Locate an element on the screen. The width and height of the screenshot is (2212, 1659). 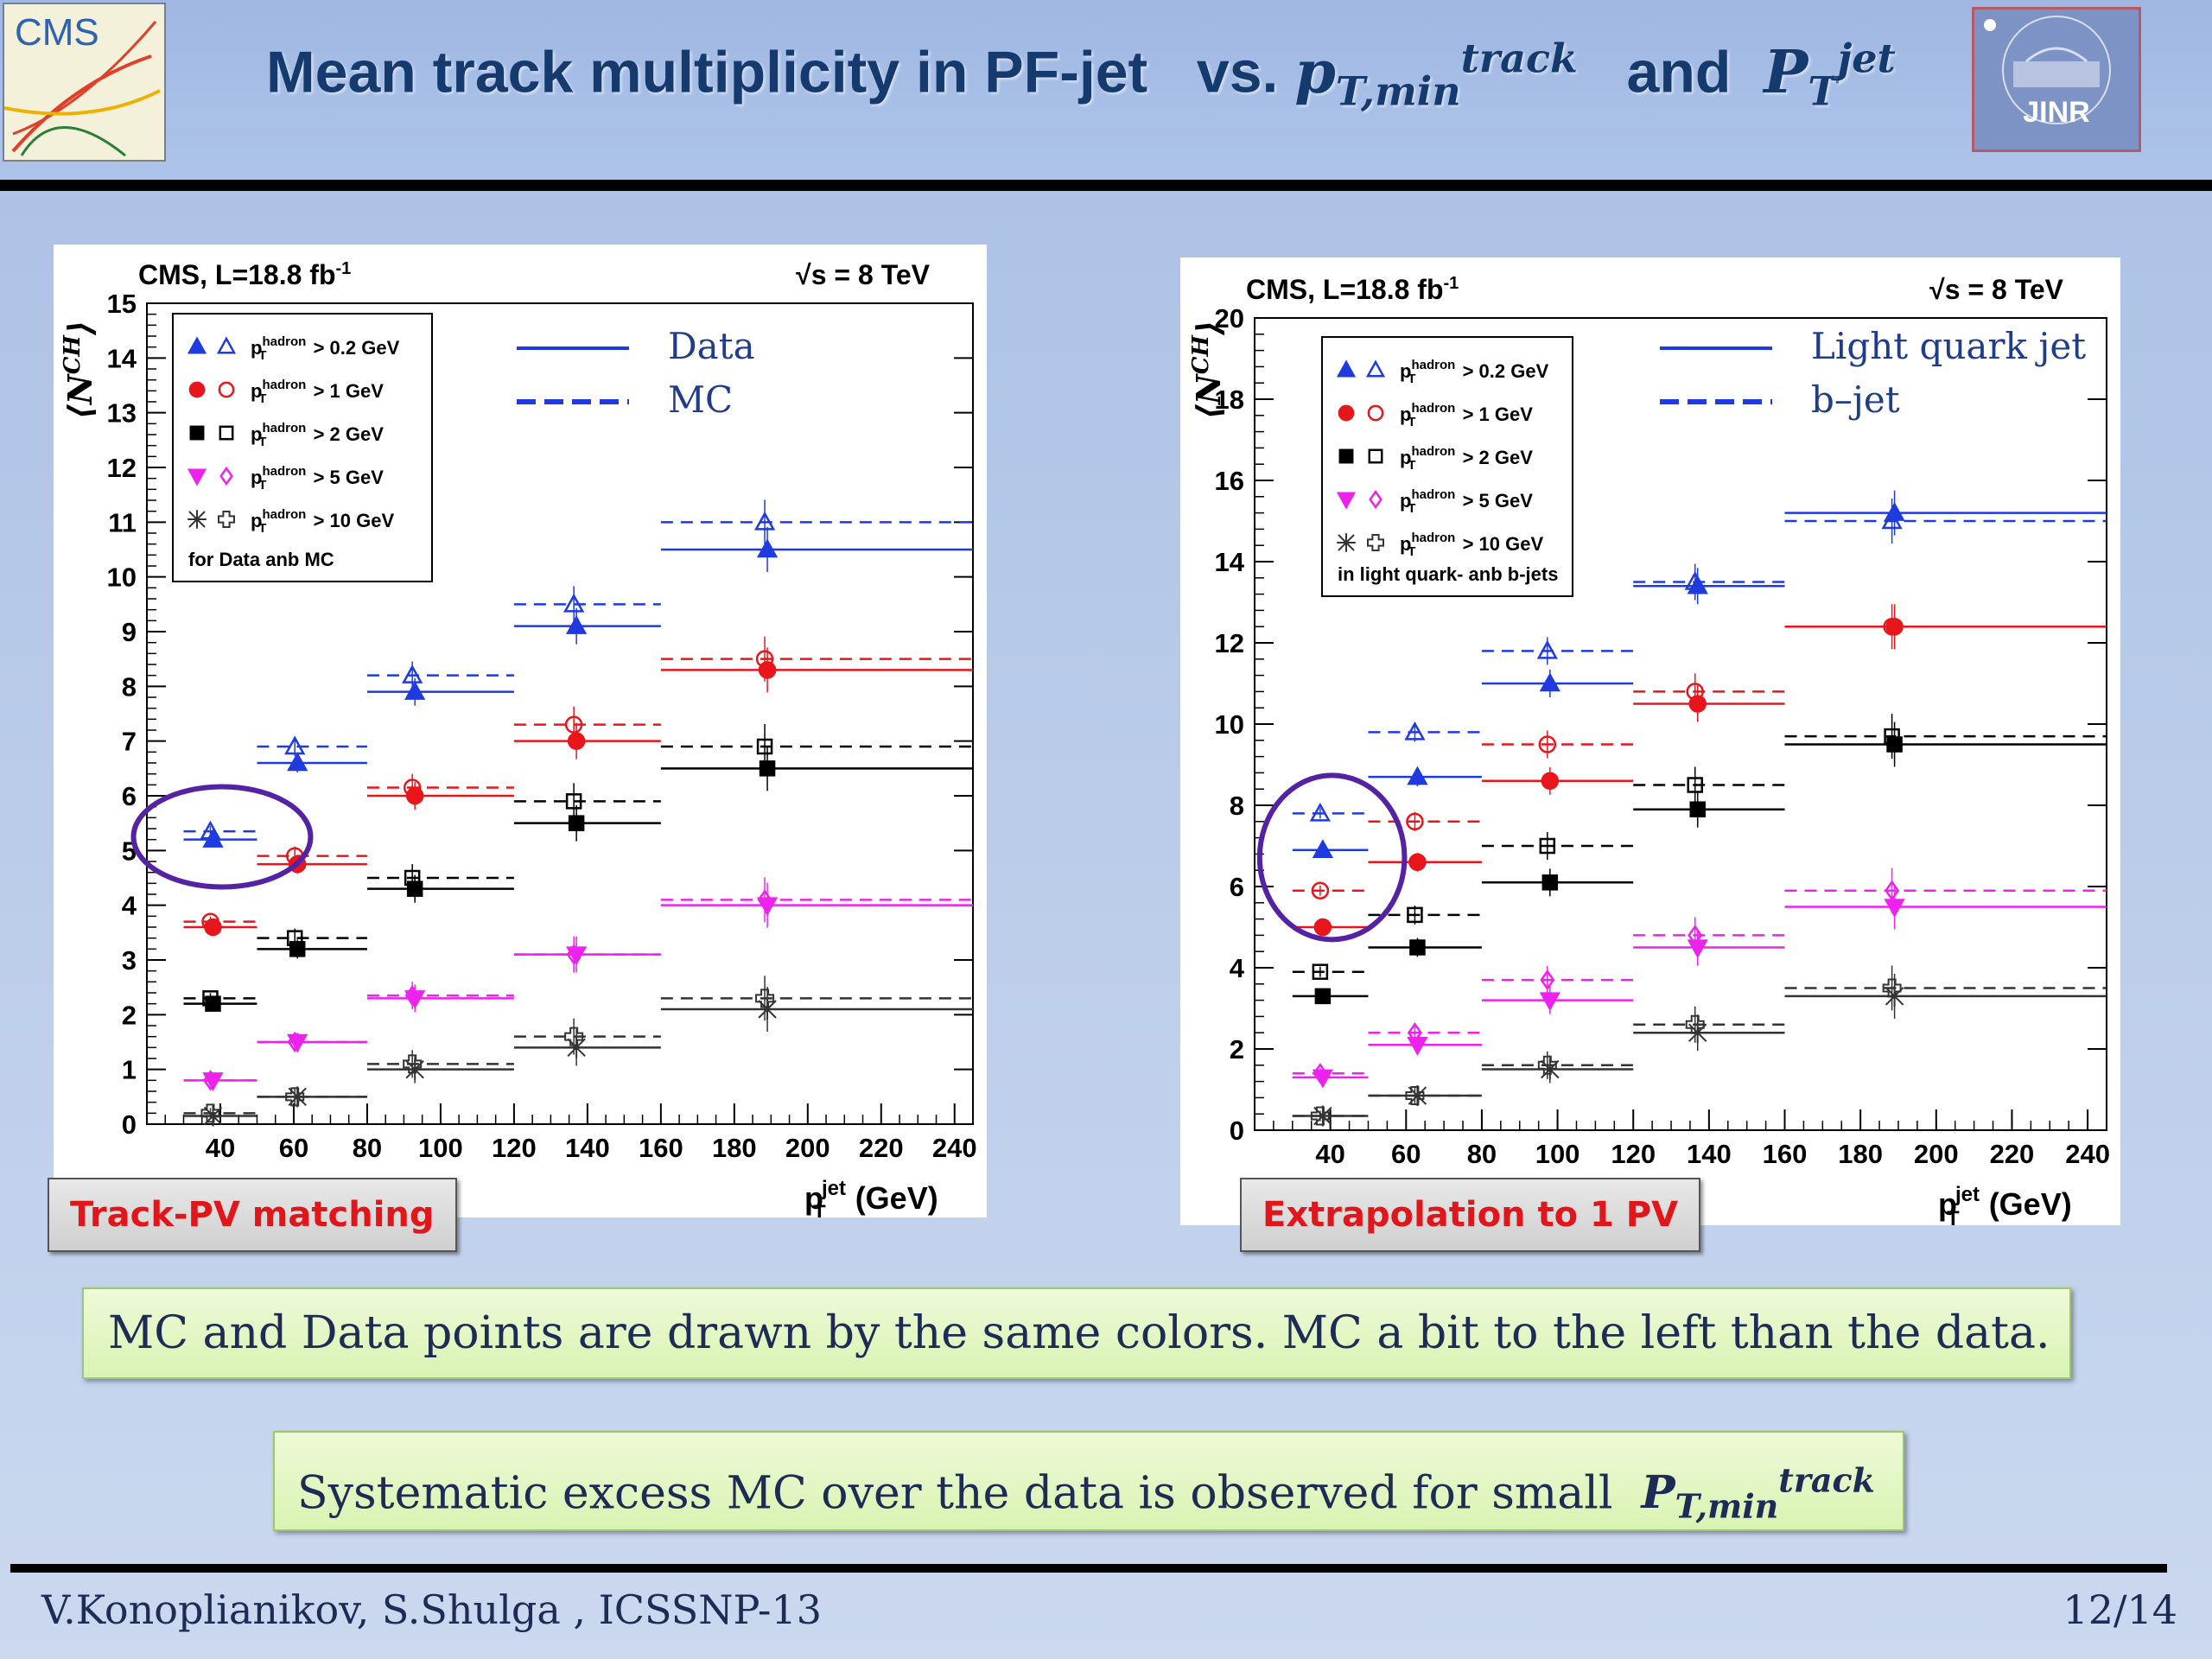
y-tick-label: 8 is located at coordinates (1237, 806).